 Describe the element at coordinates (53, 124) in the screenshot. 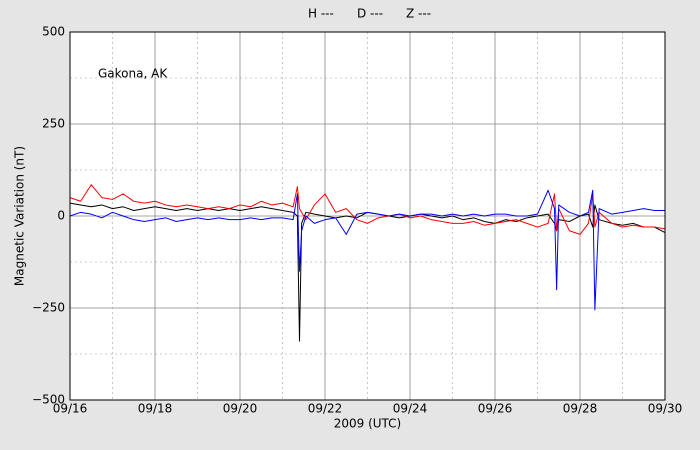

I see `y-tick-label: 250` at that location.